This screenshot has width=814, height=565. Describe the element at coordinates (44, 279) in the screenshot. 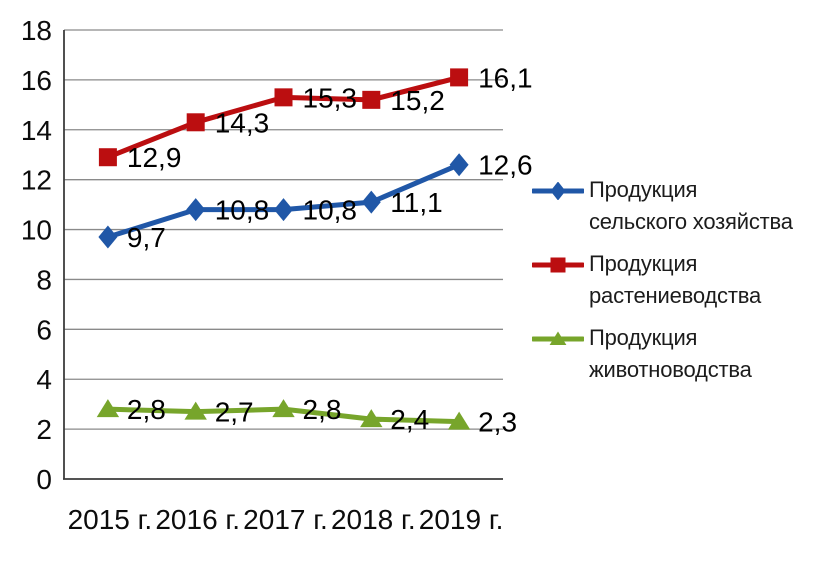

I see `y-tick-label: 8` at that location.